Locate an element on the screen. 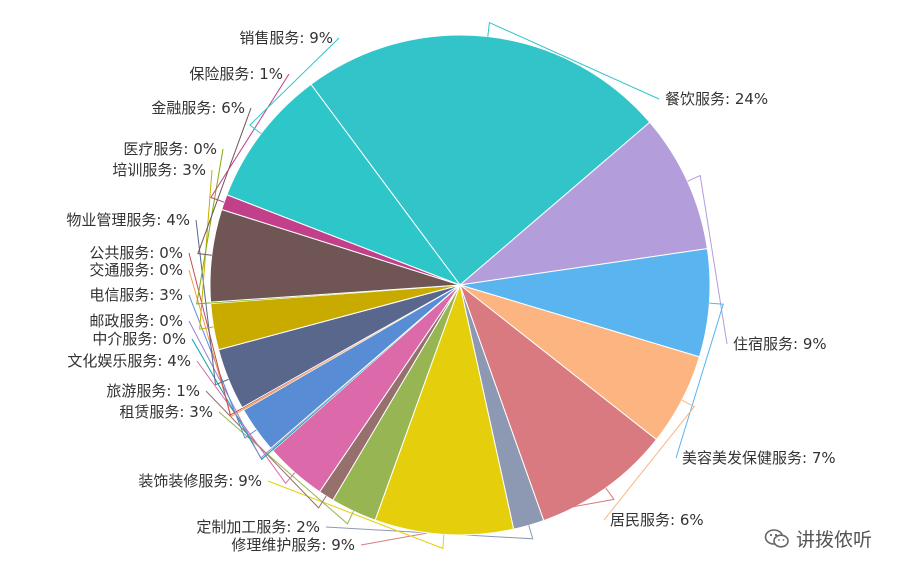 Image resolution: width=900 pixels, height=572 pixels. slice-label-2: 美容美发保健服务: 7% is located at coordinates (759, 458).